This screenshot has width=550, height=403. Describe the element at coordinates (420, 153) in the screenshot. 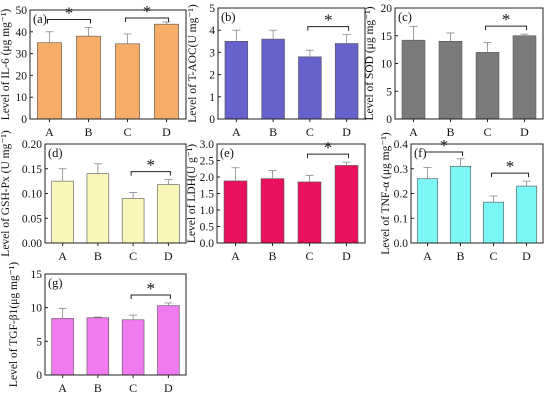

I see `panel-label: (f)` at that location.